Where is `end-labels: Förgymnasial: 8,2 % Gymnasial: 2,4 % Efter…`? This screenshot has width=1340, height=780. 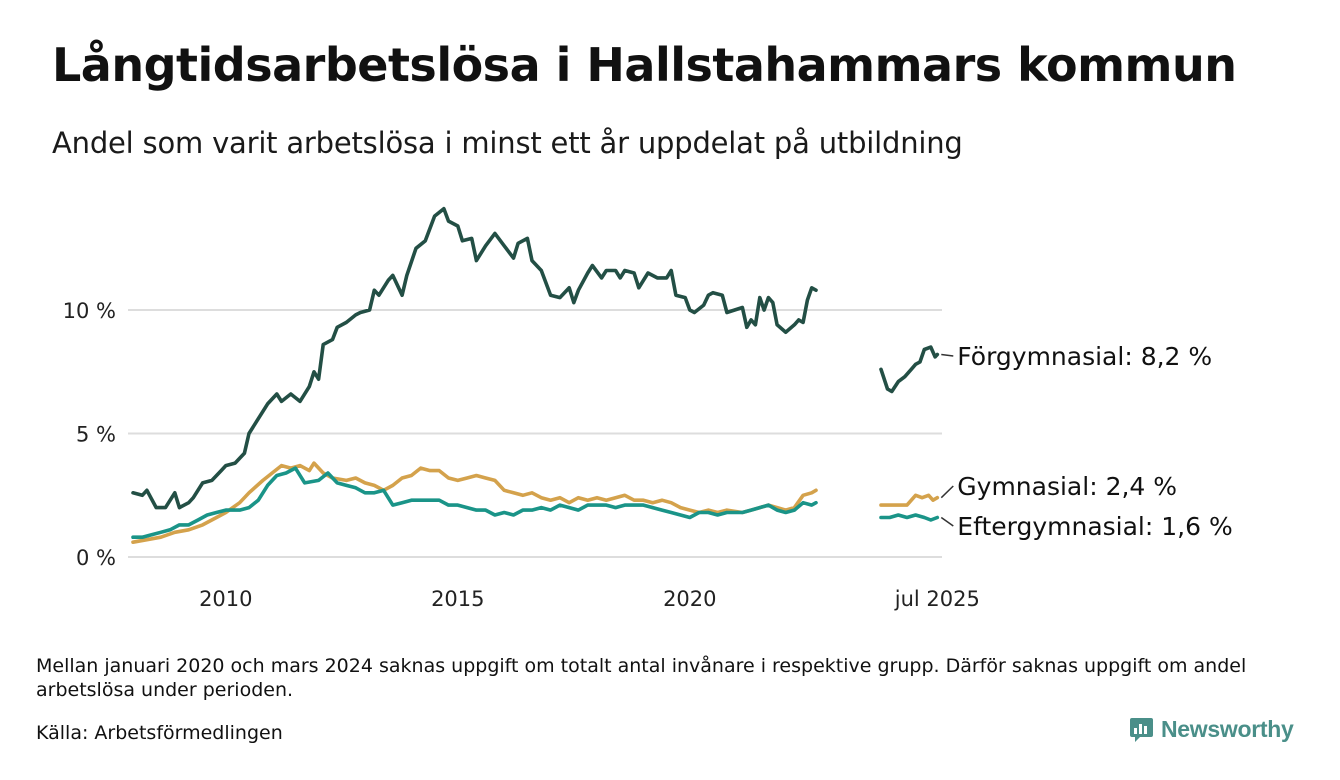 end-labels: Förgymnasial: 8,2 % Gymnasial: 2,4 % Efter… is located at coordinates (1086, 441).